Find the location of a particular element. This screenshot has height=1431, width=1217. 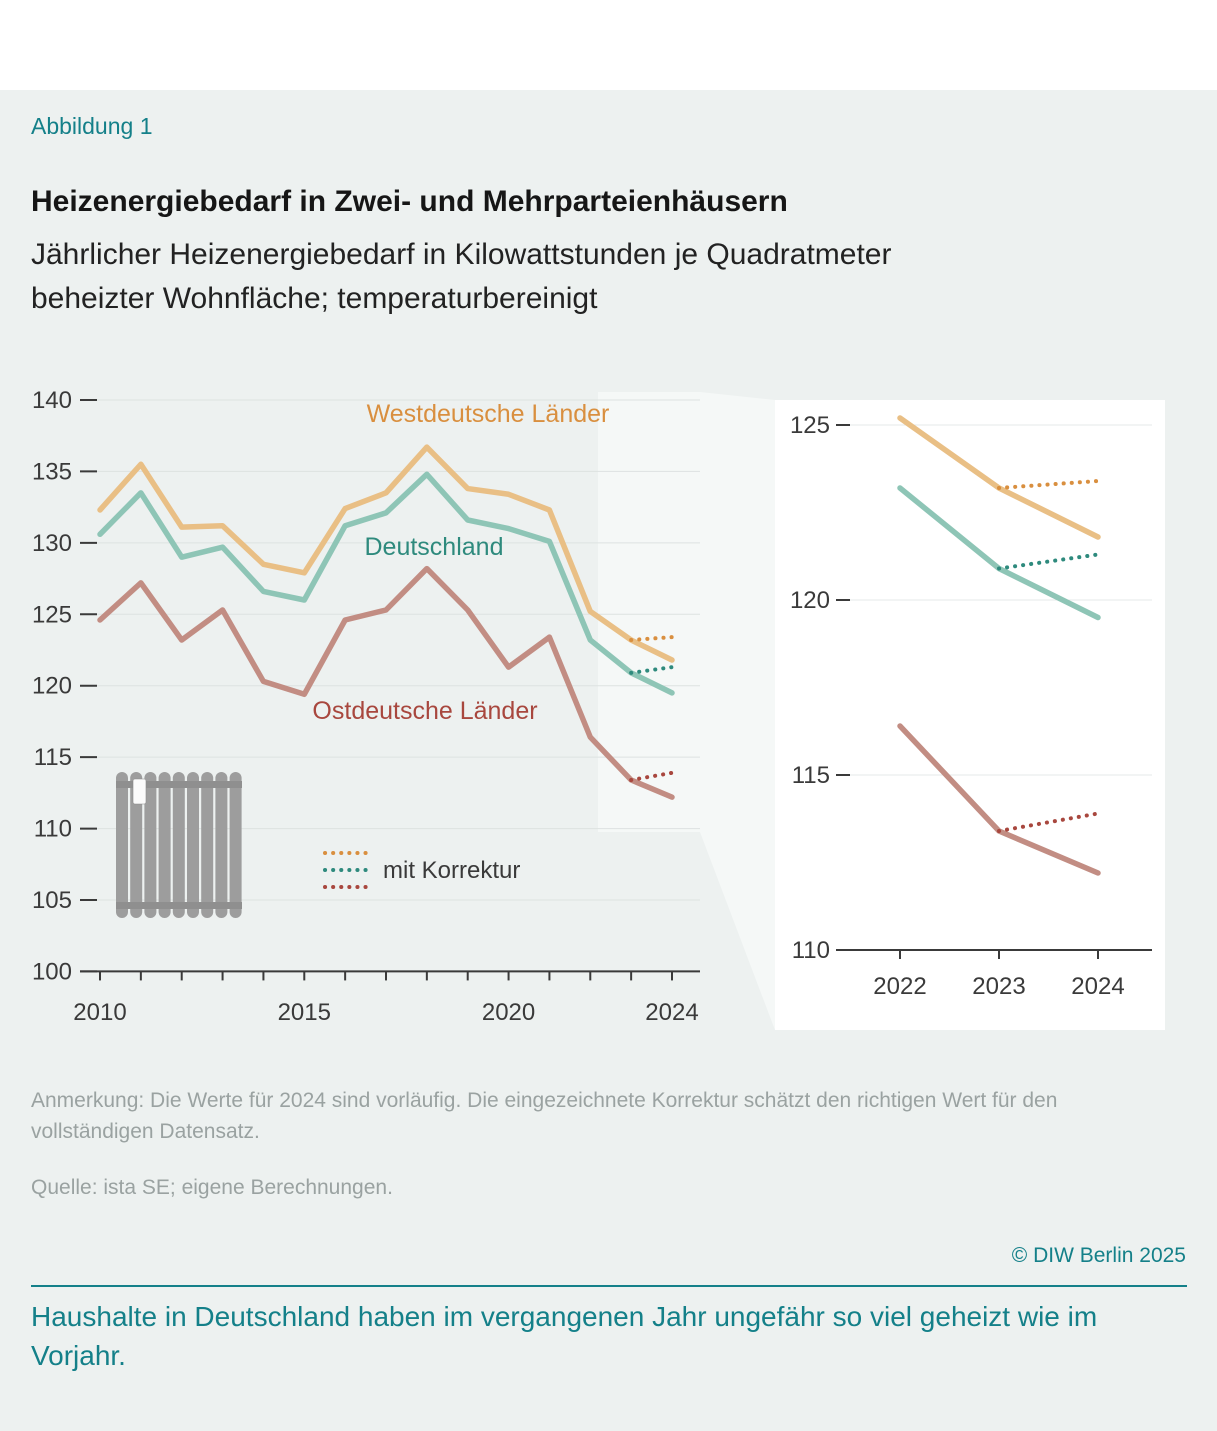

chart-element: 135 is located at coordinates (52, 471).